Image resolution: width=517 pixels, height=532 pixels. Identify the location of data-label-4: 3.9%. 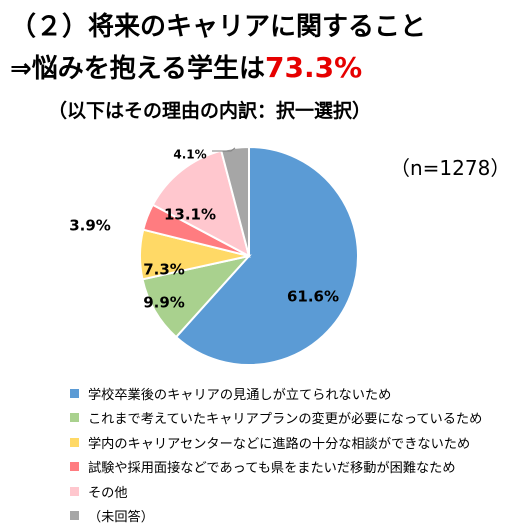
(90, 226).